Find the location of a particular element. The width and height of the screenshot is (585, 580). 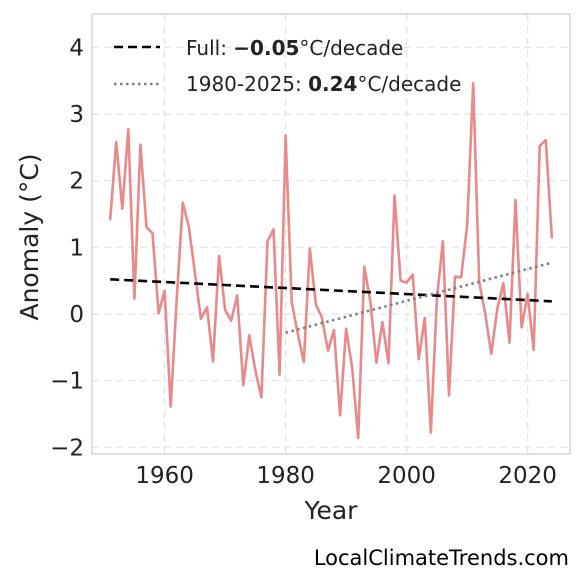

legend-full-label: Full: −0.05°C/decade is located at coordinates (294, 48).